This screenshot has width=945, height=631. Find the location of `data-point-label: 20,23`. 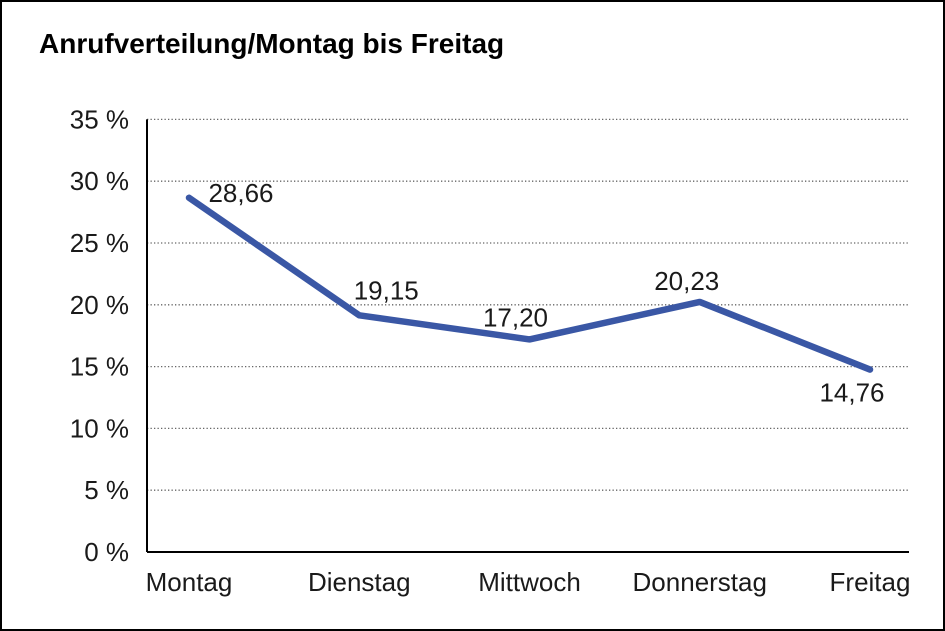

data-point-label: 20,23 is located at coordinates (686, 281).